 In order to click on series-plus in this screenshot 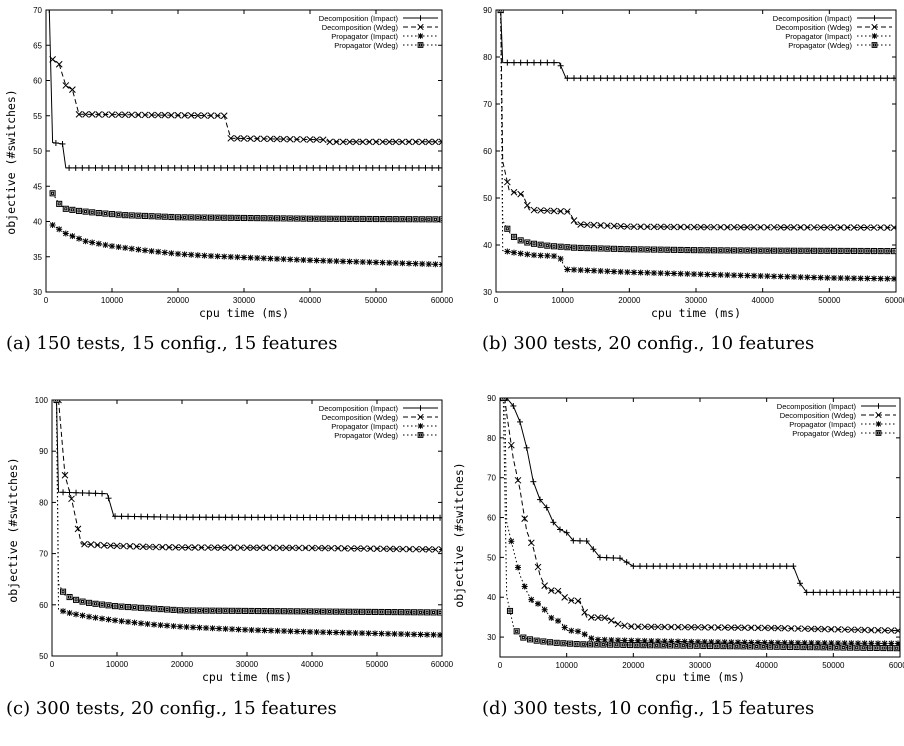, I will do `click(696, 46)`.